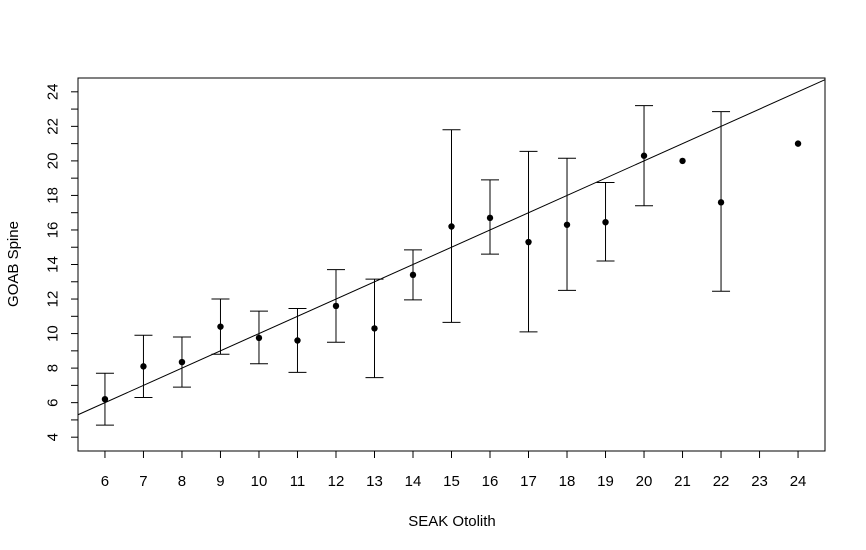 Image resolution: width=866 pixels, height=550 pixels. I want to click on x-tick-label: 16, so click(490, 481).